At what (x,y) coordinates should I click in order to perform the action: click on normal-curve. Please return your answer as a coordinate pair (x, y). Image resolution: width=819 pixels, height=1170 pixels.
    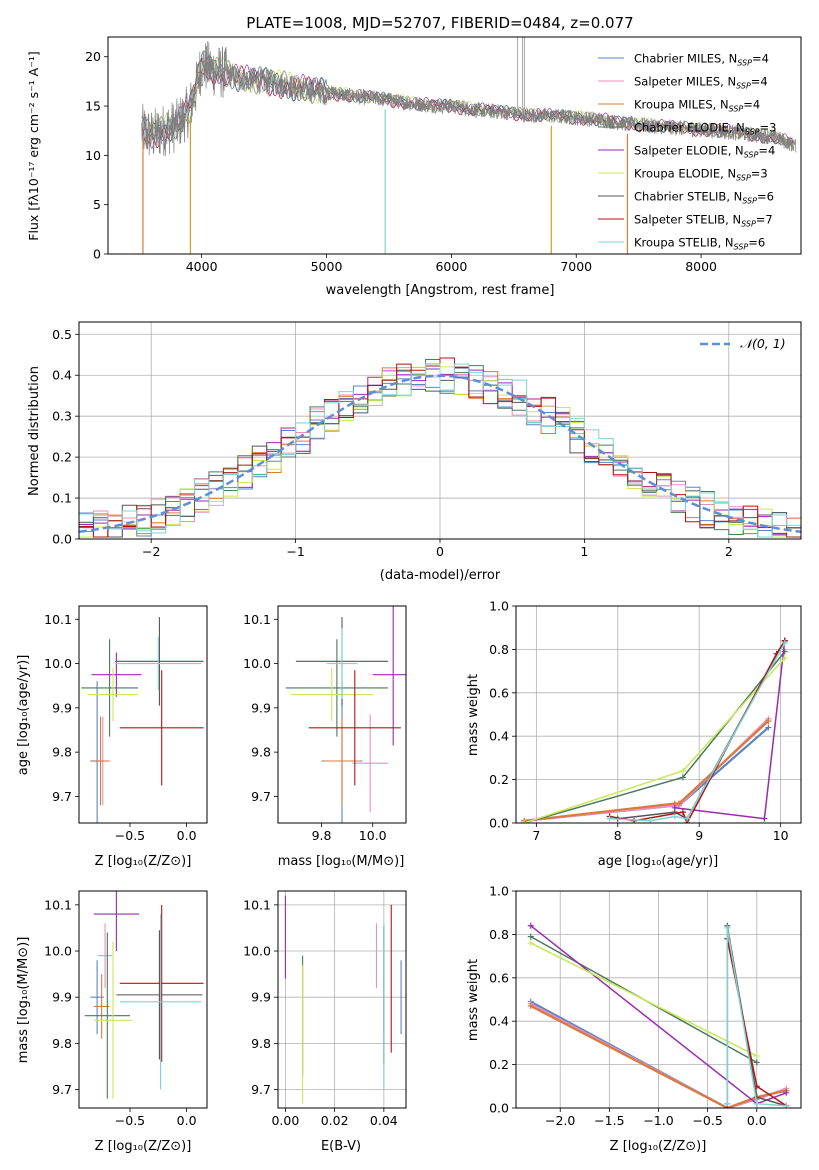
    Looking at the image, I should click on (440, 454).